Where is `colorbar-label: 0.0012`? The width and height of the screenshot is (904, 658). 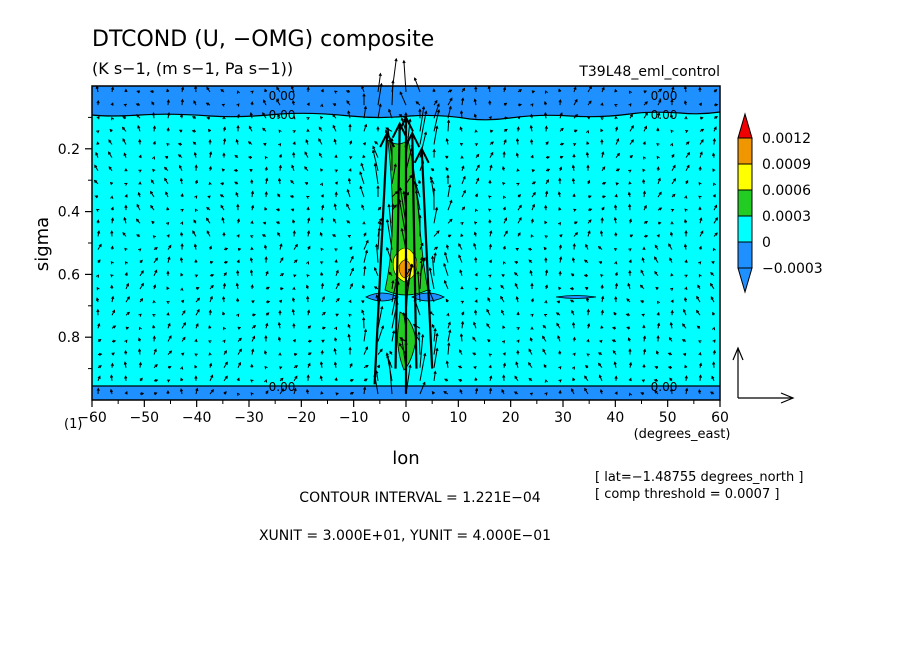
colorbar-label: 0.0012 is located at coordinates (786, 139).